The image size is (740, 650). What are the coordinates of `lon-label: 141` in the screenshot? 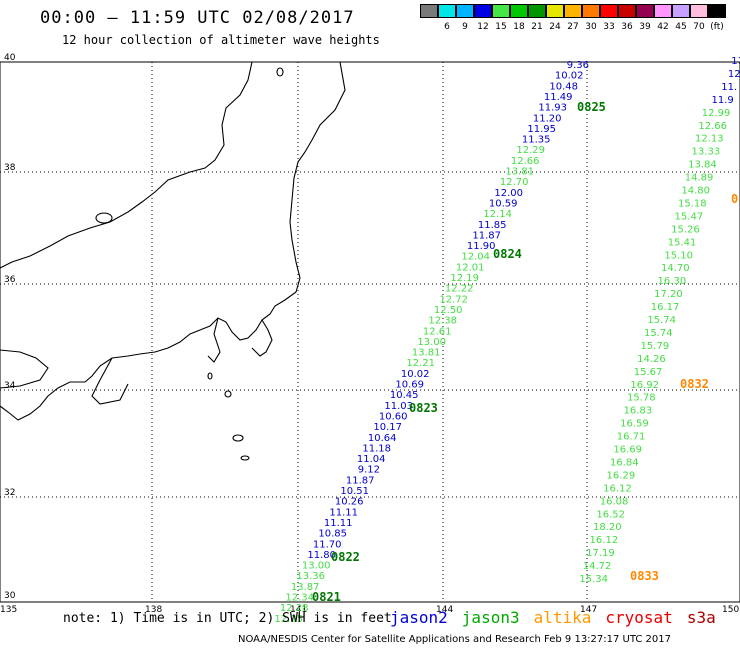 It's located at (298, 610).